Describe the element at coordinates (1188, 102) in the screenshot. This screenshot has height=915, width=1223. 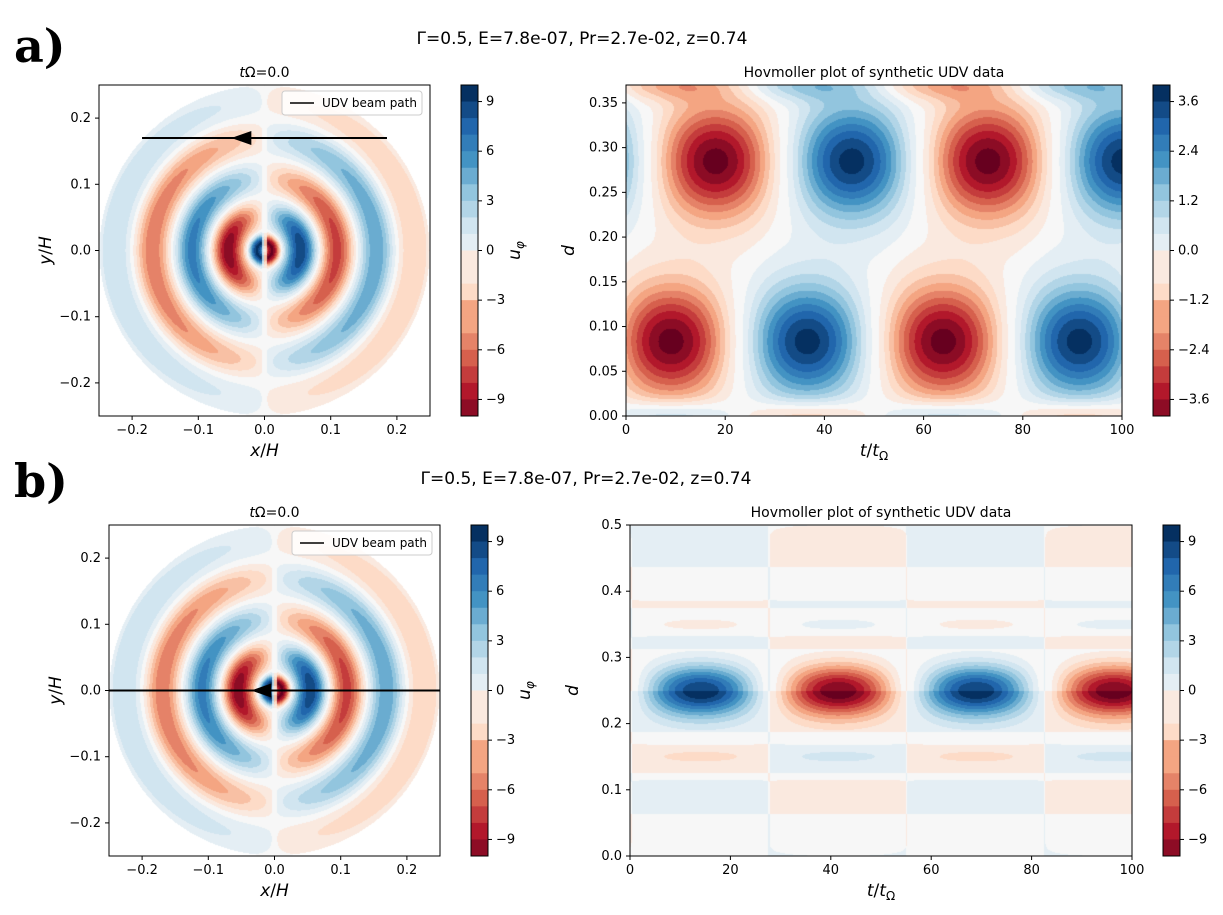
I see `colorbar-tick-label: 3.6` at that location.